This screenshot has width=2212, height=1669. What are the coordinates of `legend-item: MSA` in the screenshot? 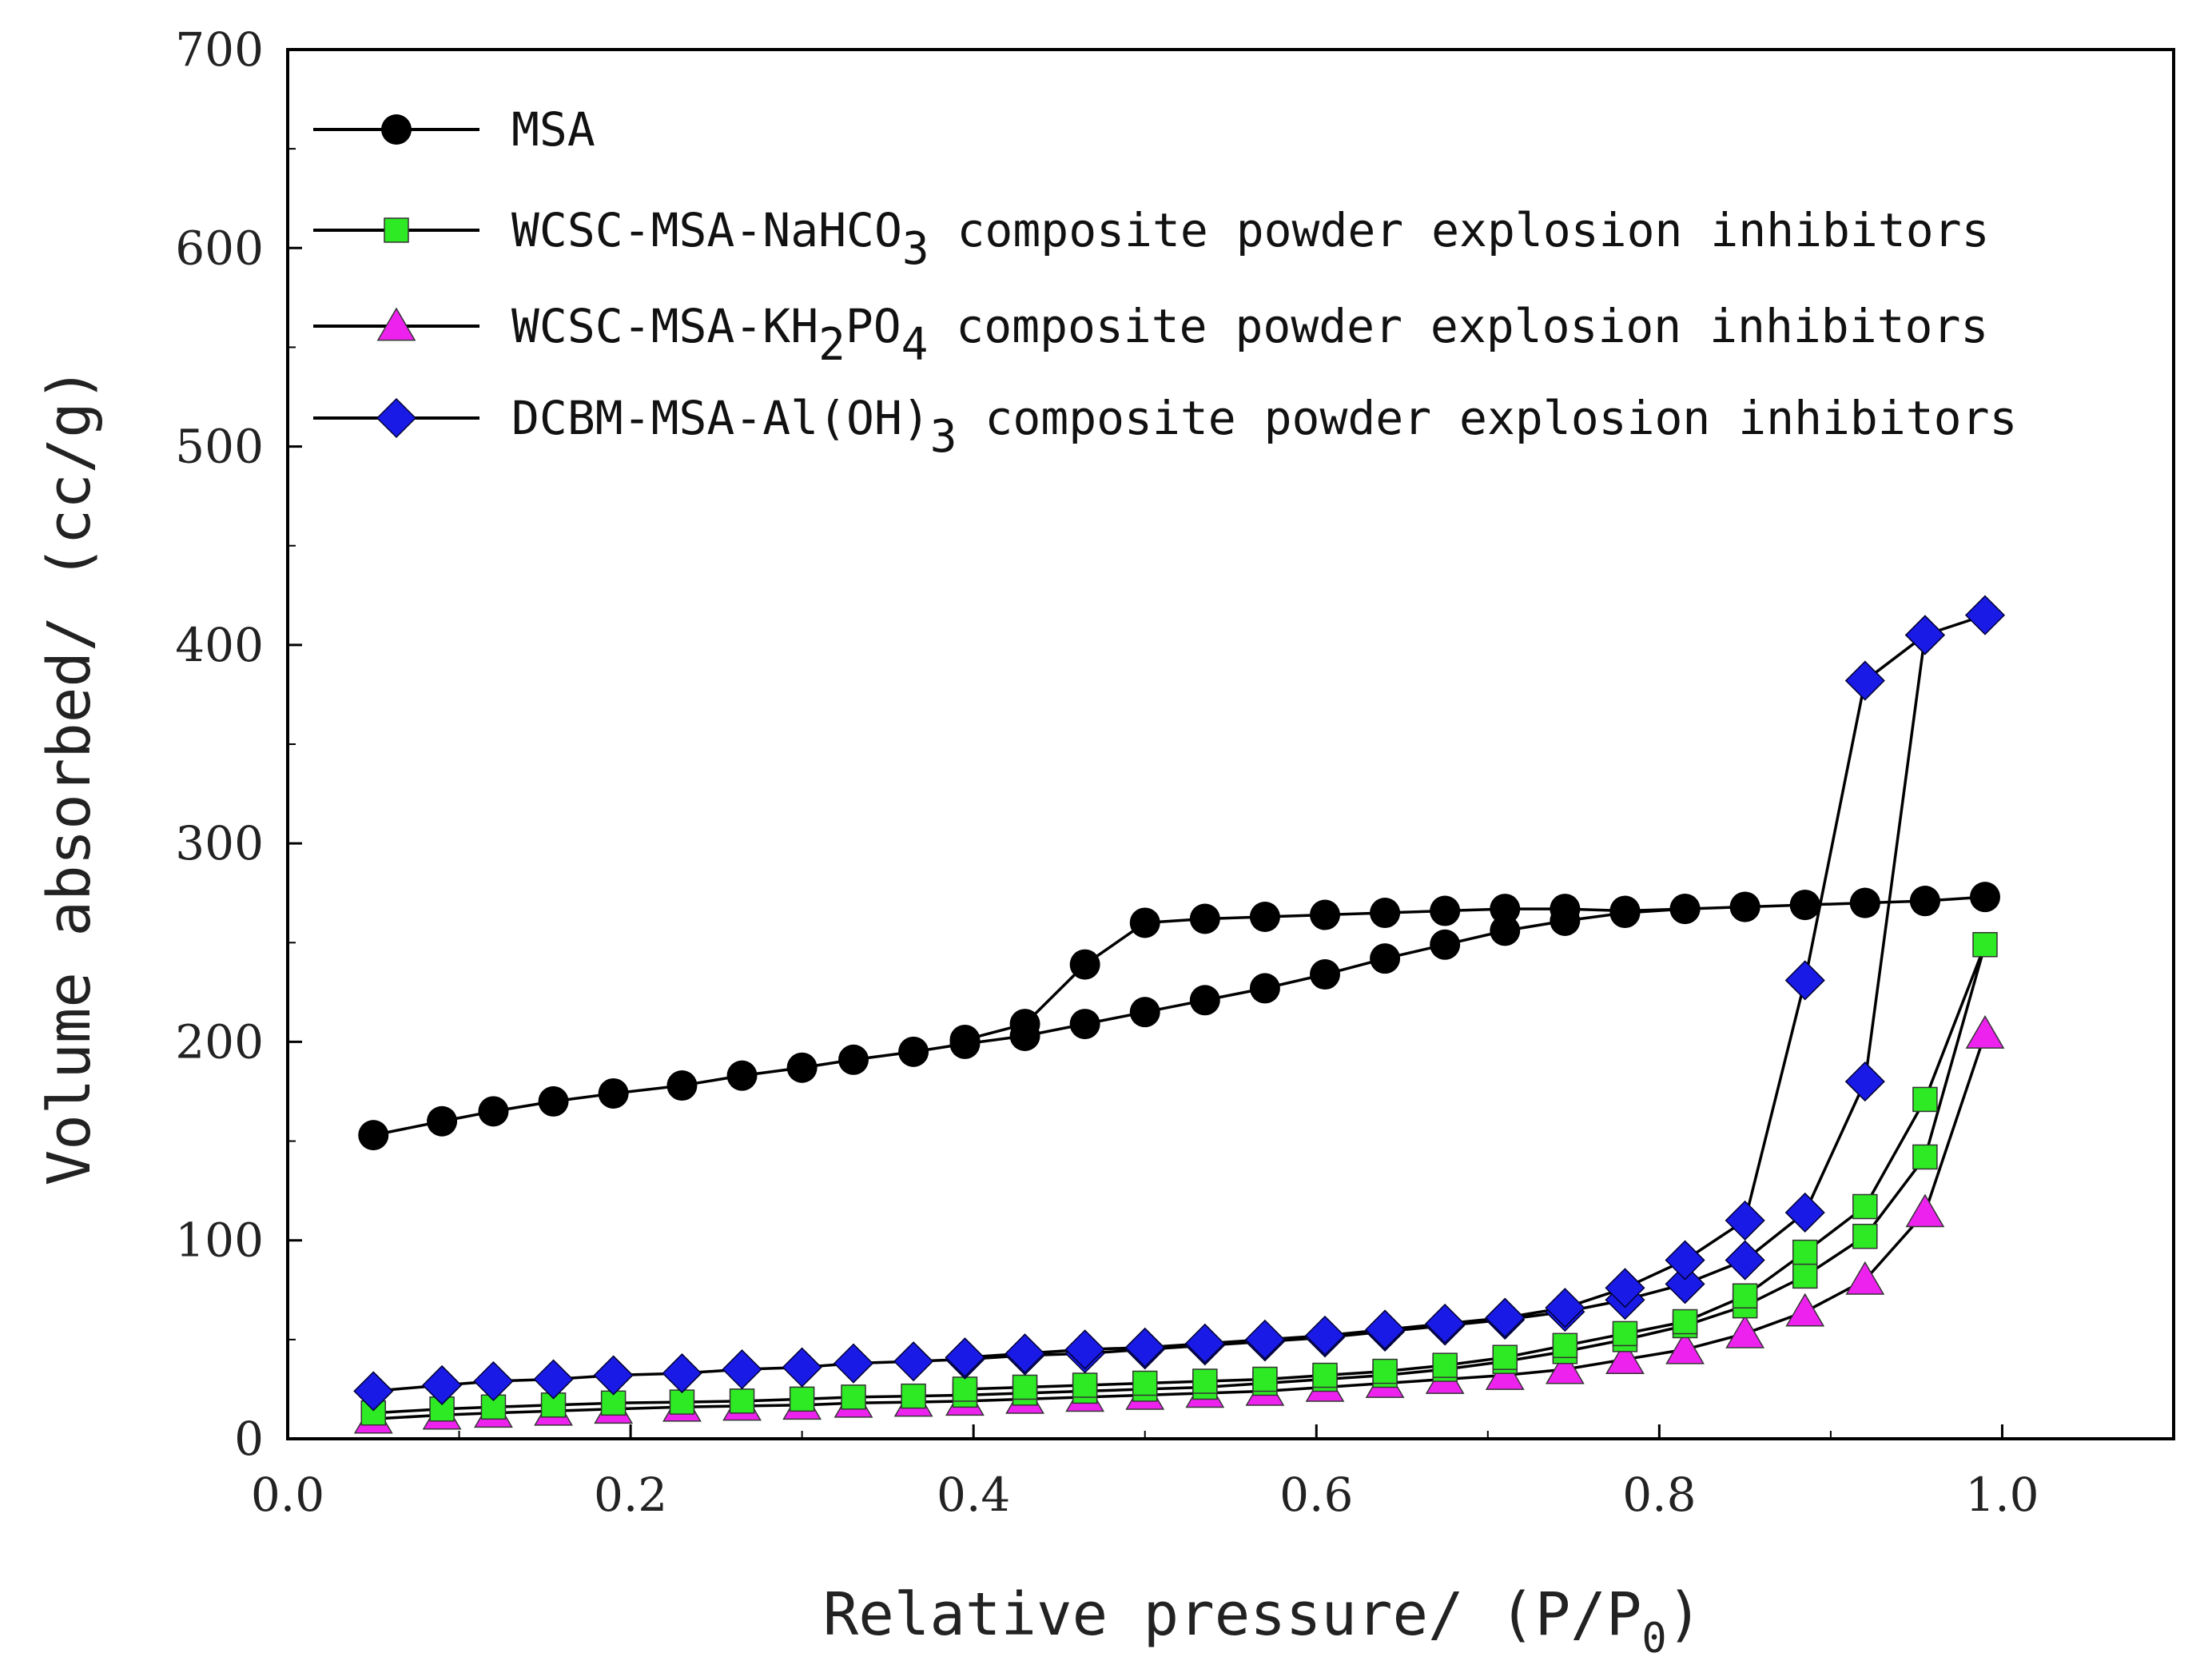 It's located at (454, 129).